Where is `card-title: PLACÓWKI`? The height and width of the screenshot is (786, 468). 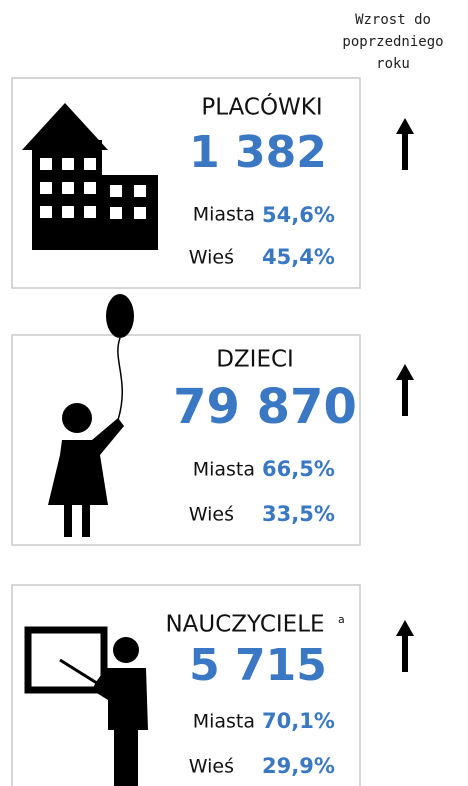 card-title: PLACÓWKI is located at coordinates (261, 107).